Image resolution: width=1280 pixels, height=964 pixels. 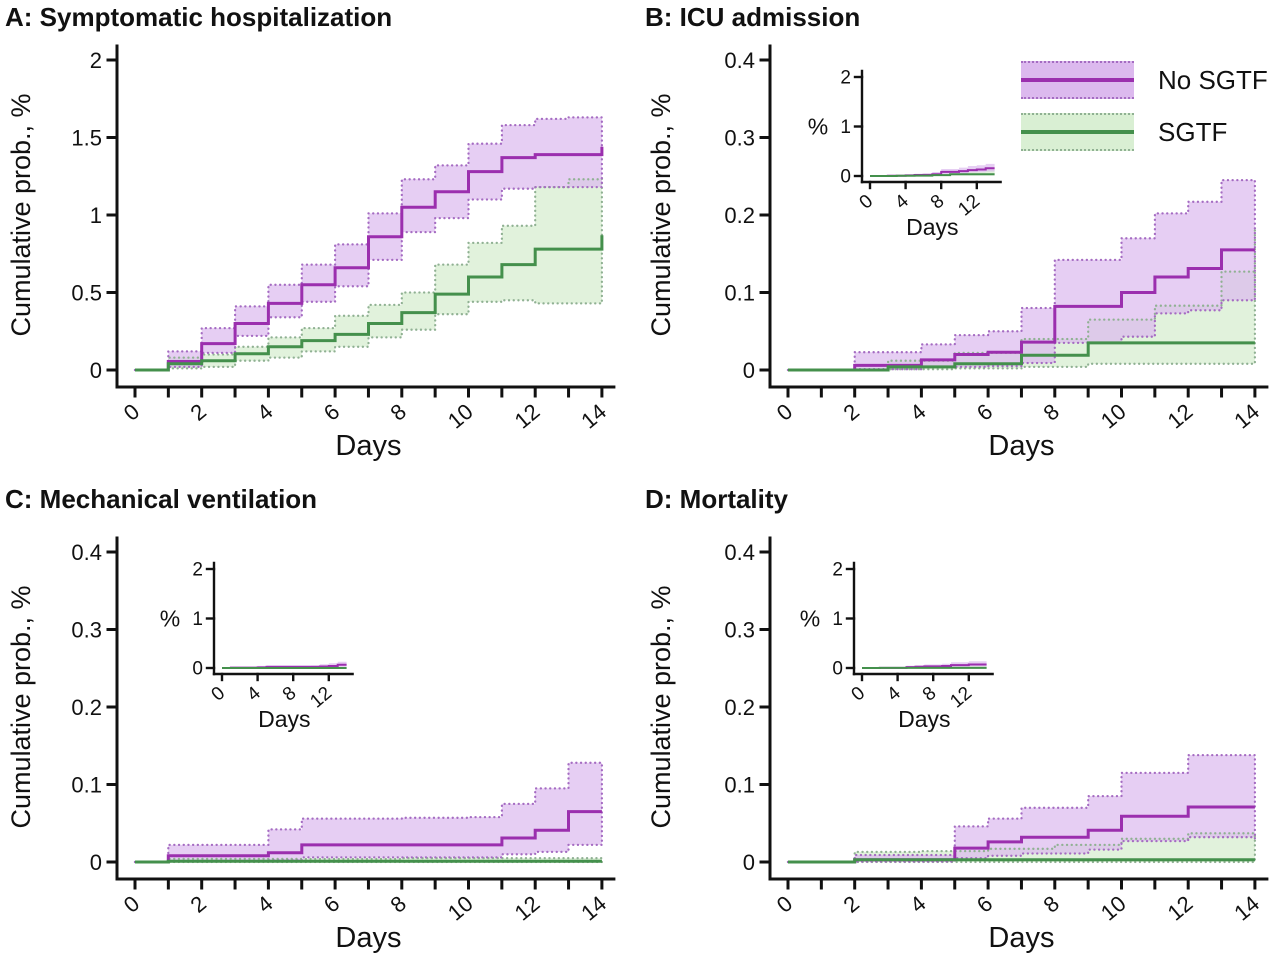 What do you see at coordinates (1077, 132) in the screenshot?
I see `legend-line-sgtf` at bounding box center [1077, 132].